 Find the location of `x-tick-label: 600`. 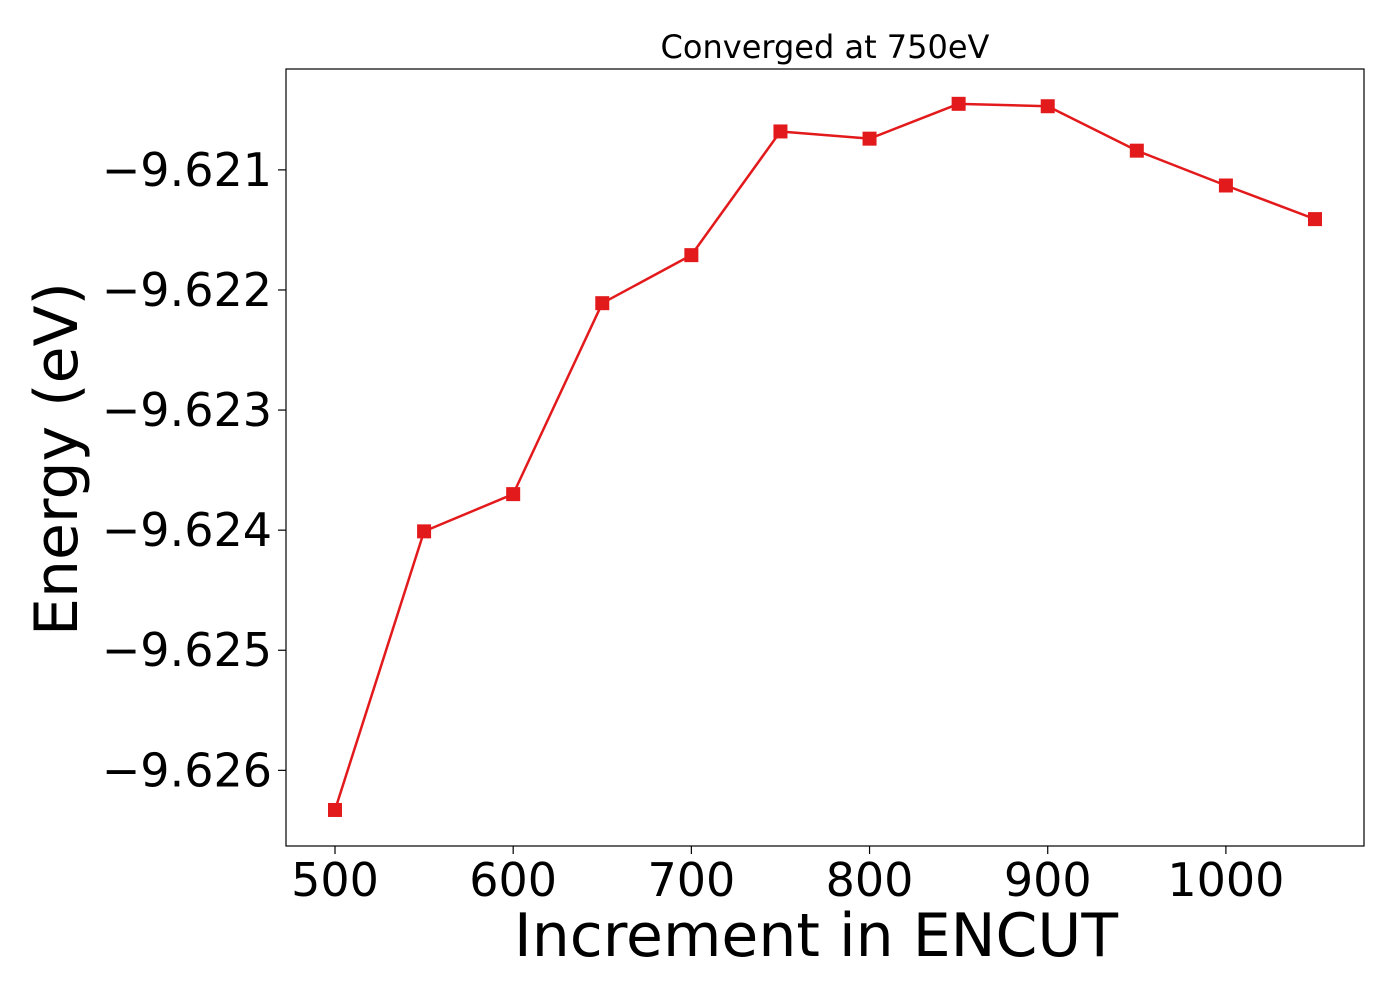

x-tick-label: 600 is located at coordinates (513, 880).